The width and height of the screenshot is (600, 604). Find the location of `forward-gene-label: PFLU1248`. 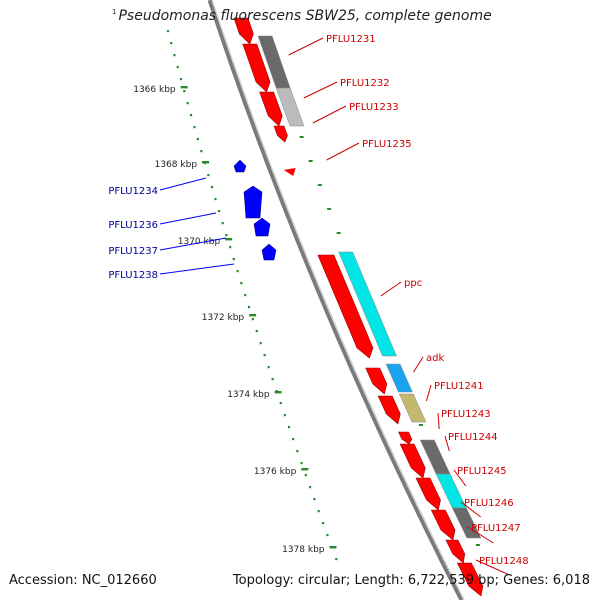

forward-gene-label: PFLU1248 is located at coordinates (504, 561).